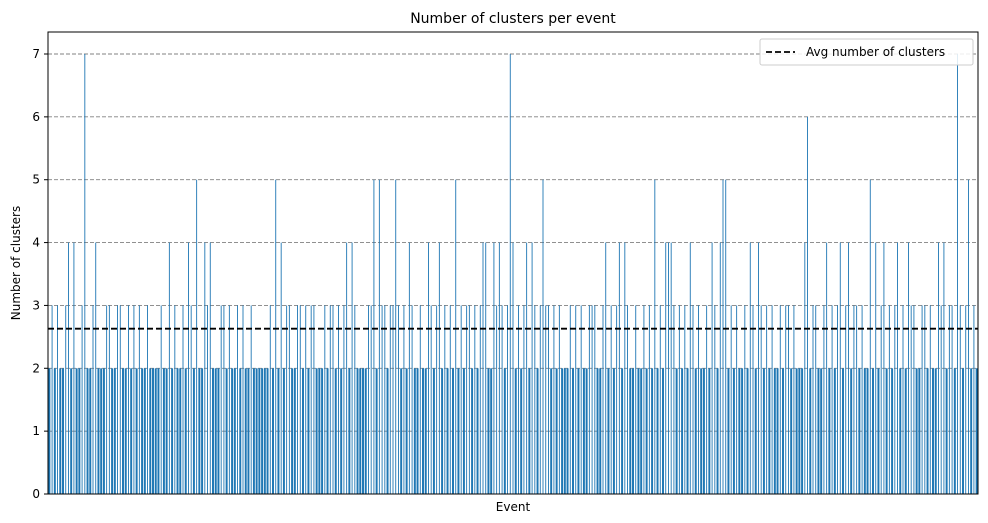 This screenshot has width=988, height=523. I want to click on legend-label: Avg number of clusters, so click(875, 52).